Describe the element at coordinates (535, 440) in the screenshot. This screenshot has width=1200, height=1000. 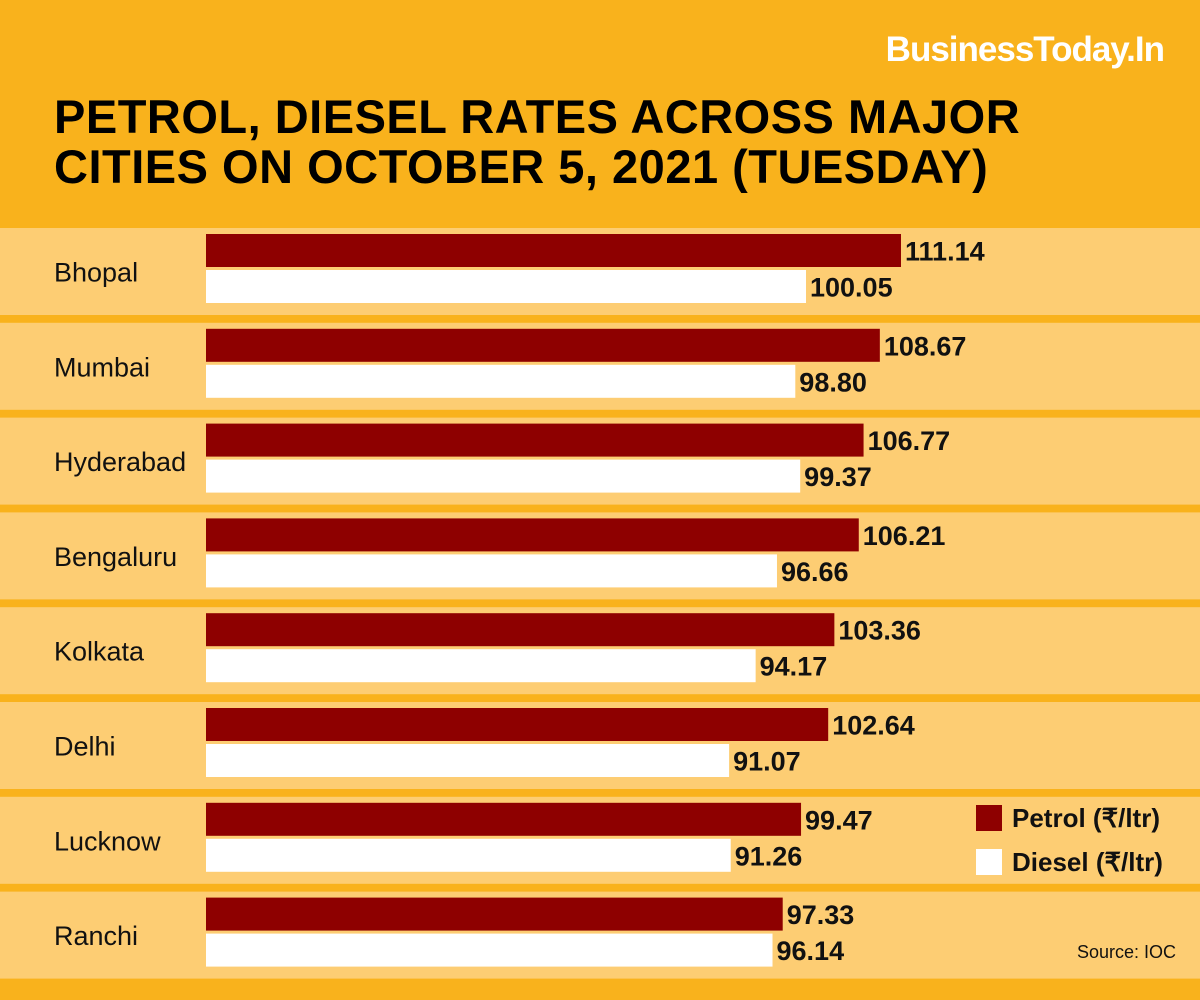
I see `bar-petrol-hyderabad` at that location.